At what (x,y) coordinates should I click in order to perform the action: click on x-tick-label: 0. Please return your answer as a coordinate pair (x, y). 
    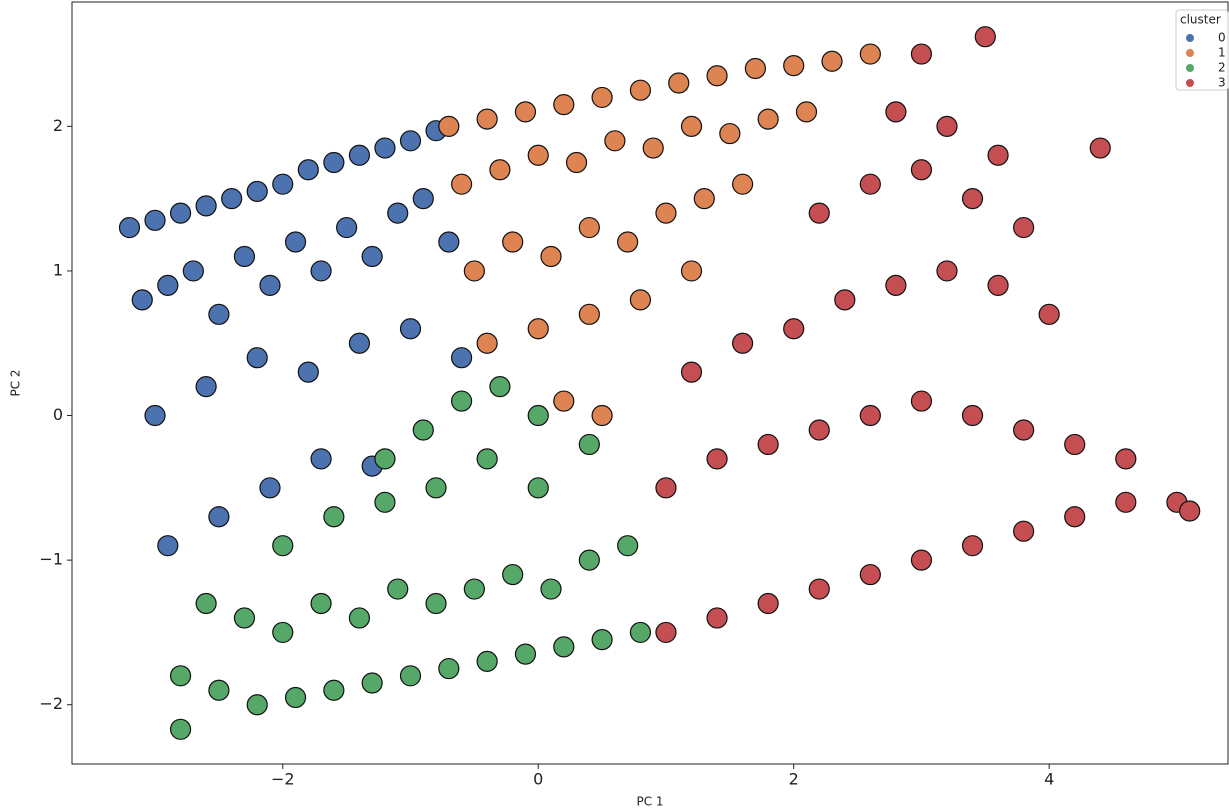
    Looking at the image, I should click on (538, 779).